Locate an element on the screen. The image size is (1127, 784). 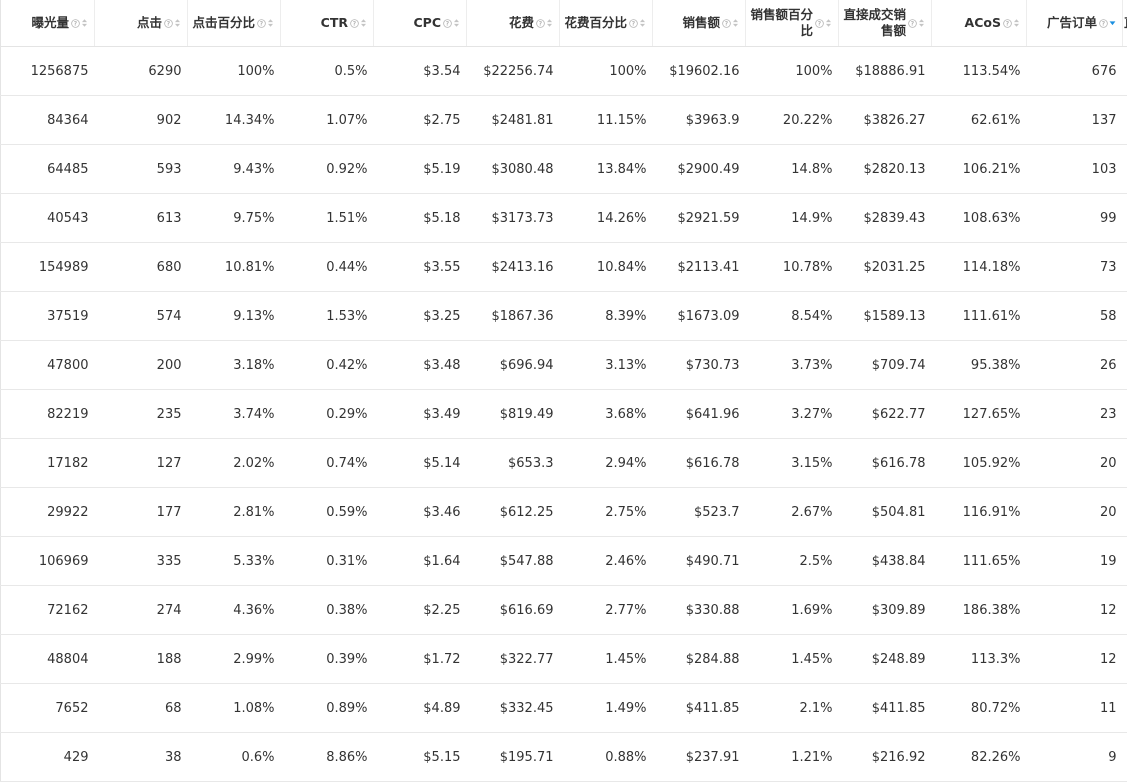
table-cell: 64485 is located at coordinates (47, 169).